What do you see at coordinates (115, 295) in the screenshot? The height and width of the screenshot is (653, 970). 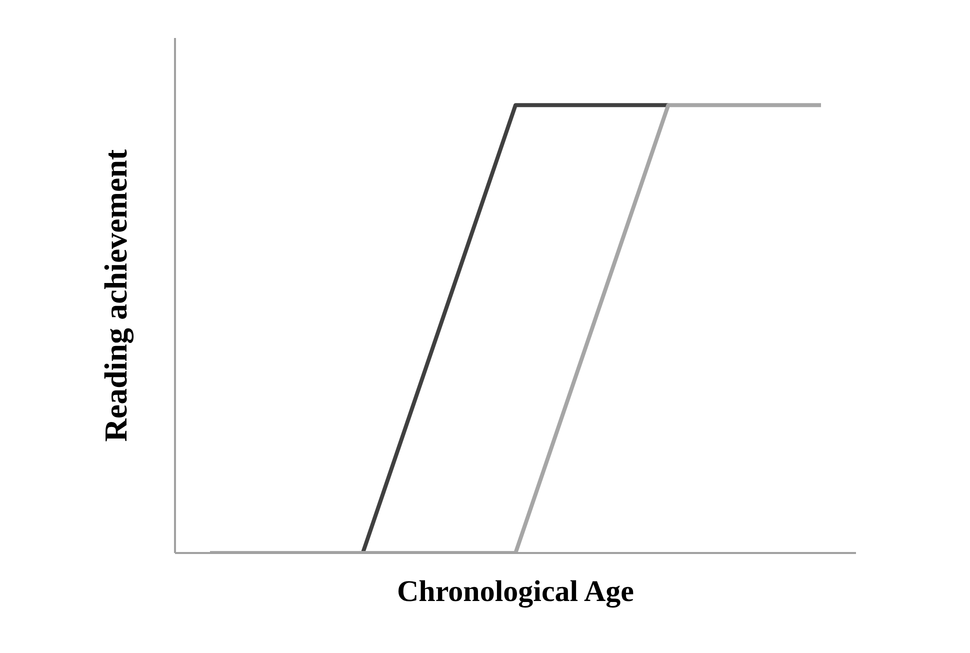 I see `y-axis-title: Reading achievement` at bounding box center [115, 295].